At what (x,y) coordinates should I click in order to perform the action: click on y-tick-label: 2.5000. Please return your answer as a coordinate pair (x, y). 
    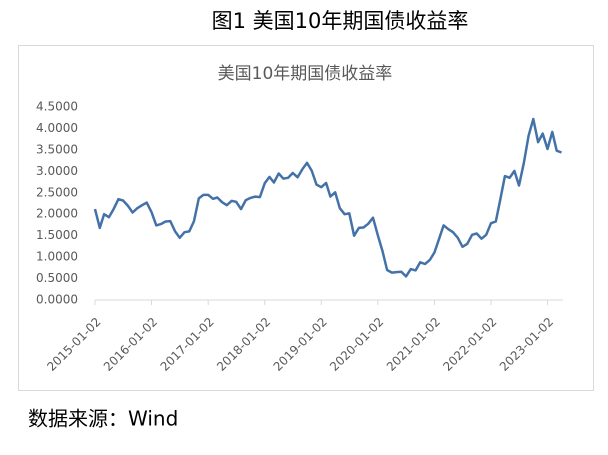
    Looking at the image, I should click on (57, 192).